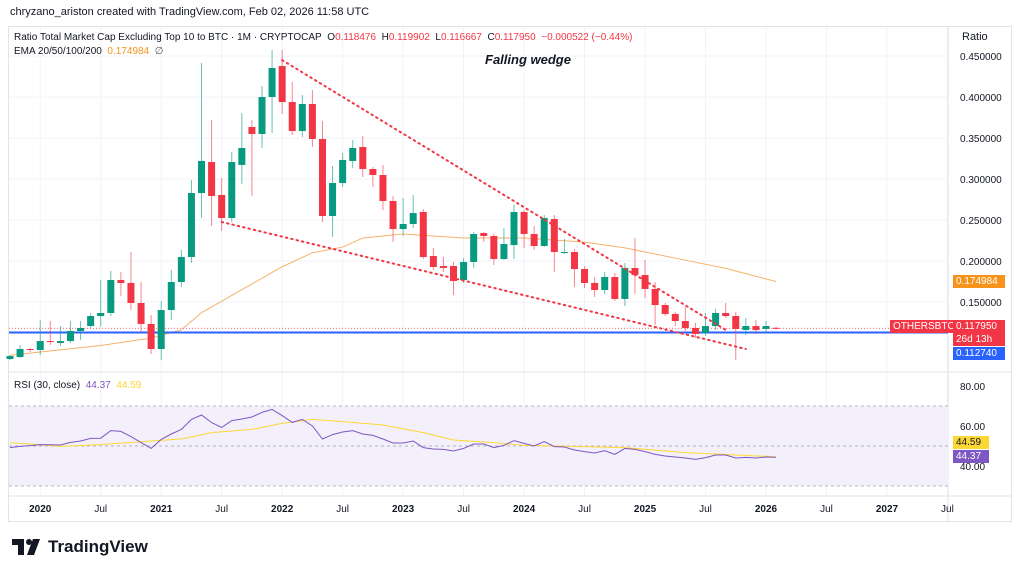 This screenshot has height=572, width=1024. I want to click on rsi-ma-tag: 44.59, so click(971, 442).